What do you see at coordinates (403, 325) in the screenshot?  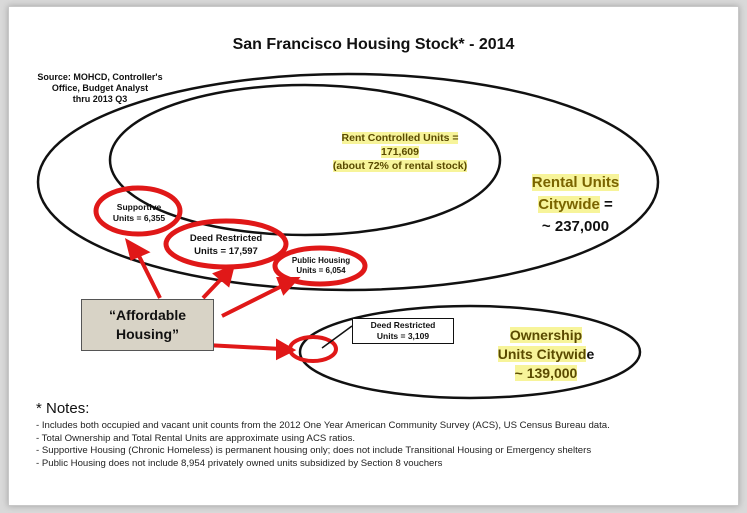 I see `deed-own-line1: Deed Restricted` at bounding box center [403, 325].